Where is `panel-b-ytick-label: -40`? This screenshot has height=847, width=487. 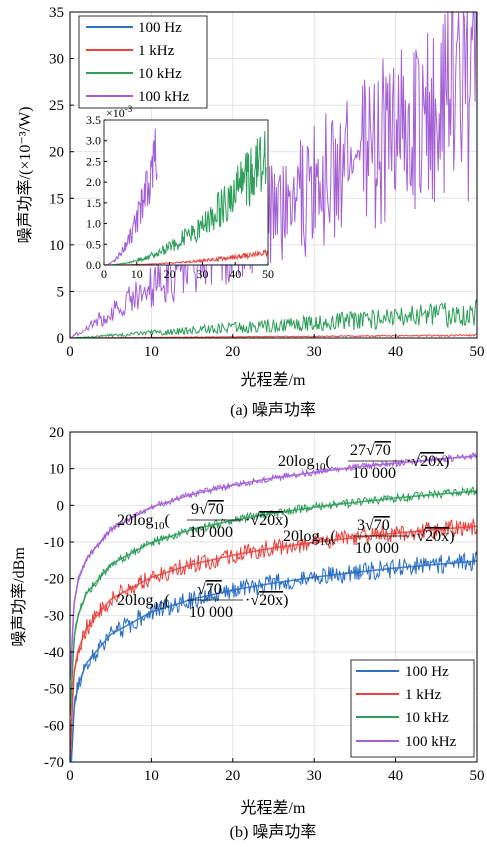
panel-b-ytick-label: -40 is located at coordinates (54, 653).